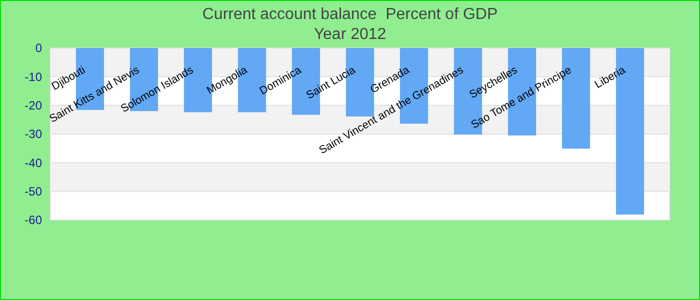  Describe the element at coordinates (33, 163) in the screenshot. I see `y-tick-label: -40` at that location.